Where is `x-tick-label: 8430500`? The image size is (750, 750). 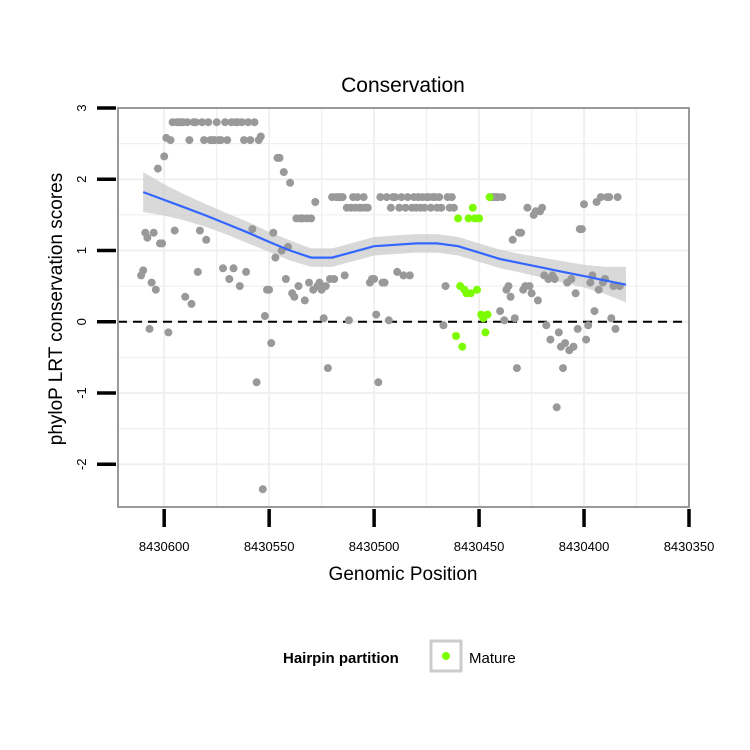 x-tick-label: 8430500 is located at coordinates (374, 546).